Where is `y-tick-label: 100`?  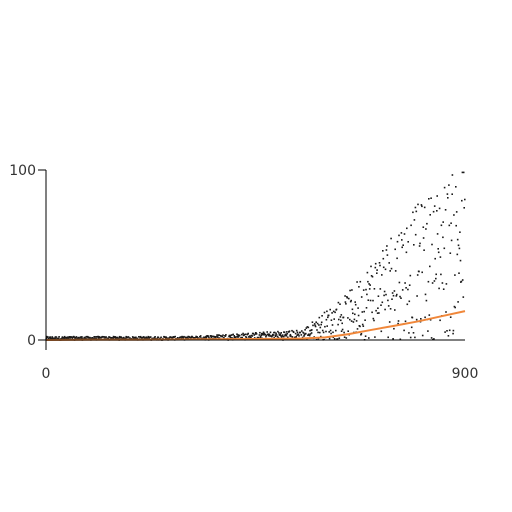 y-tick-label: 100 is located at coordinates (22, 171).